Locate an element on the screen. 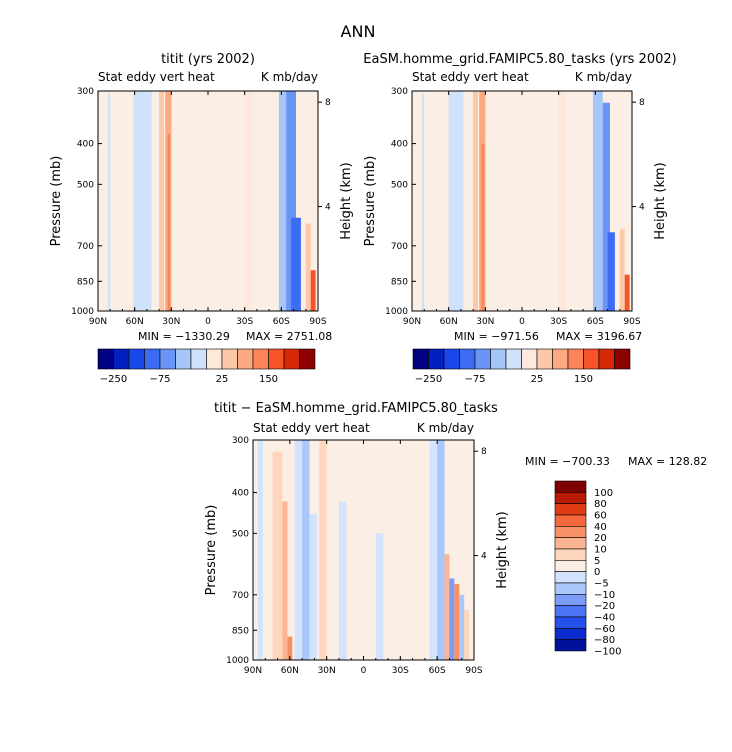 This screenshot has width=732, height=752. panel-2-variable-label: Stat eddy vert heat is located at coordinates (470, 77).